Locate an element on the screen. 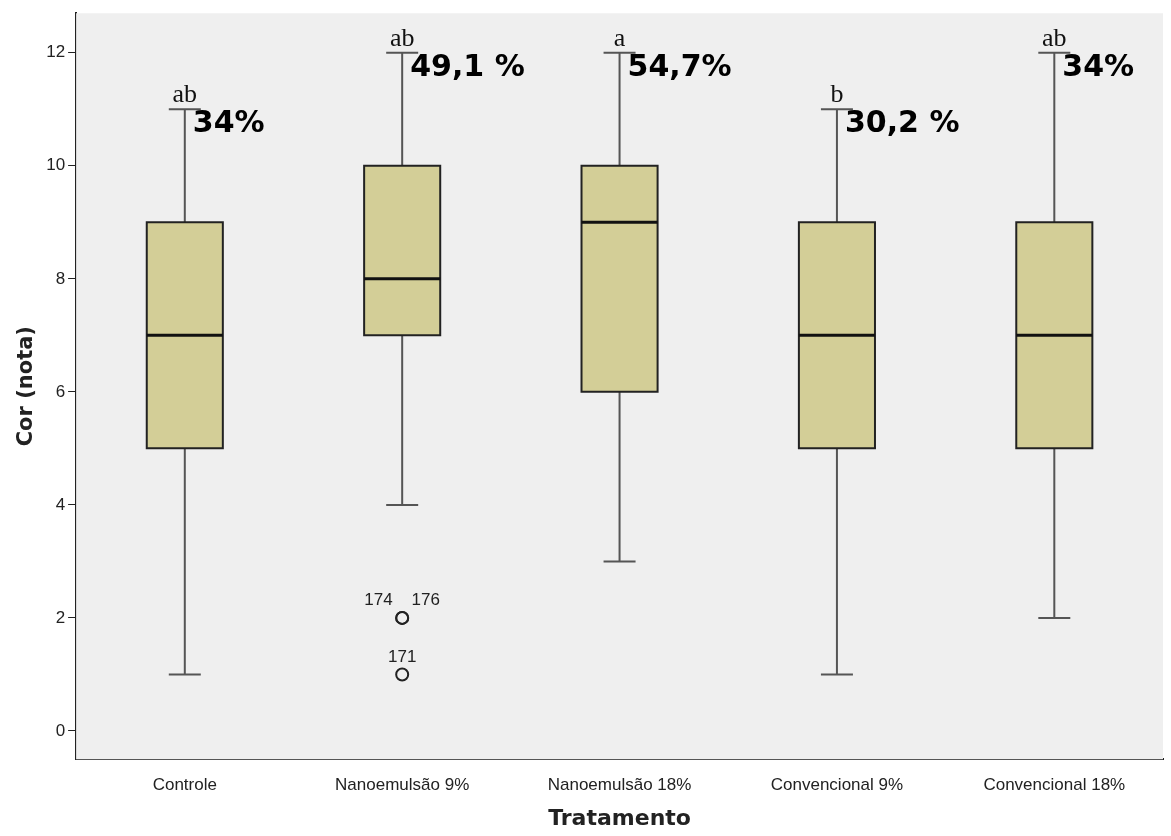 This screenshot has width=1171, height=836. x-axis-title: Tratamento is located at coordinates (619, 817).